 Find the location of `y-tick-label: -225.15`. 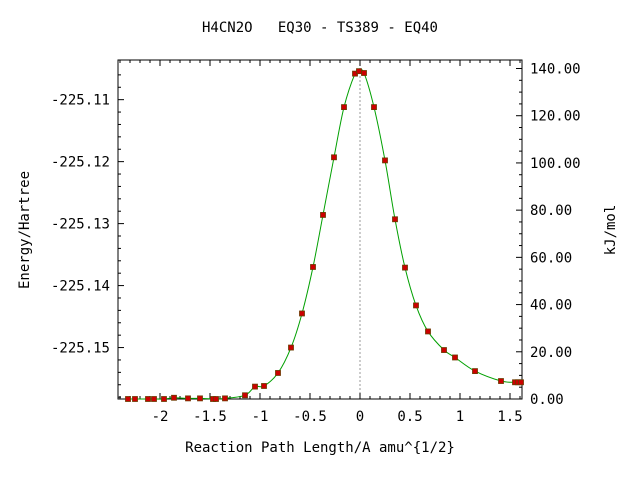

y-tick-label: -225.15 is located at coordinates (80, 349).